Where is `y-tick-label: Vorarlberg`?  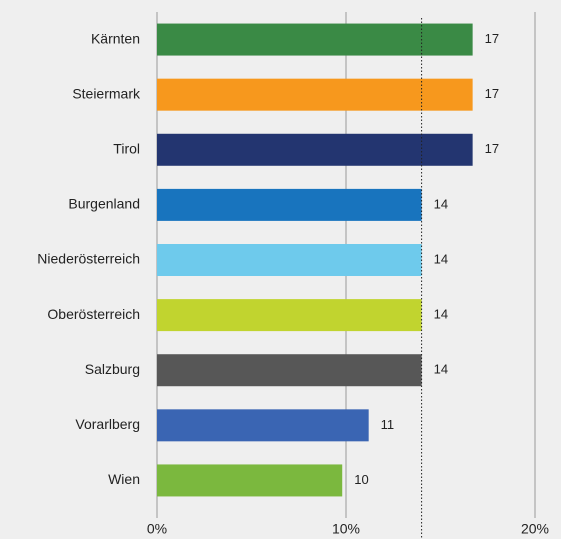 y-tick-label: Vorarlberg is located at coordinates (107, 424).